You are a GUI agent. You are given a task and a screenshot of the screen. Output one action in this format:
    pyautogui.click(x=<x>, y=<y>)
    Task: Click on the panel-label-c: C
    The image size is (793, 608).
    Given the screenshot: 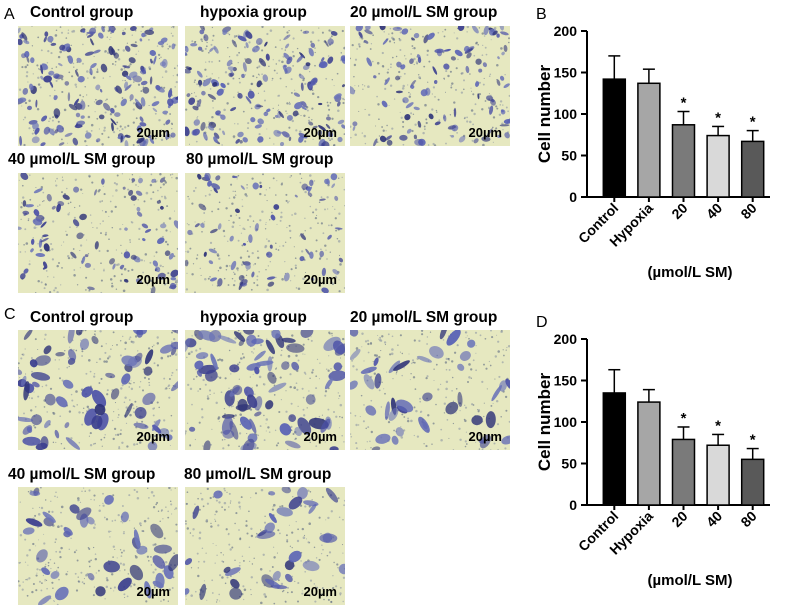 What is the action you would take?
    pyautogui.click(x=10, y=314)
    